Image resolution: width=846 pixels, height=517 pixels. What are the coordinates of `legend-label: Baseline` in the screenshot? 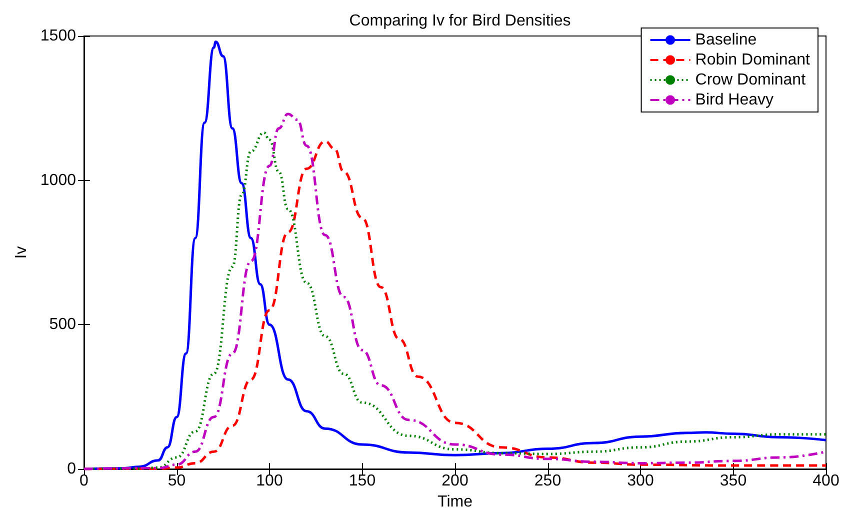 It's located at (726, 40).